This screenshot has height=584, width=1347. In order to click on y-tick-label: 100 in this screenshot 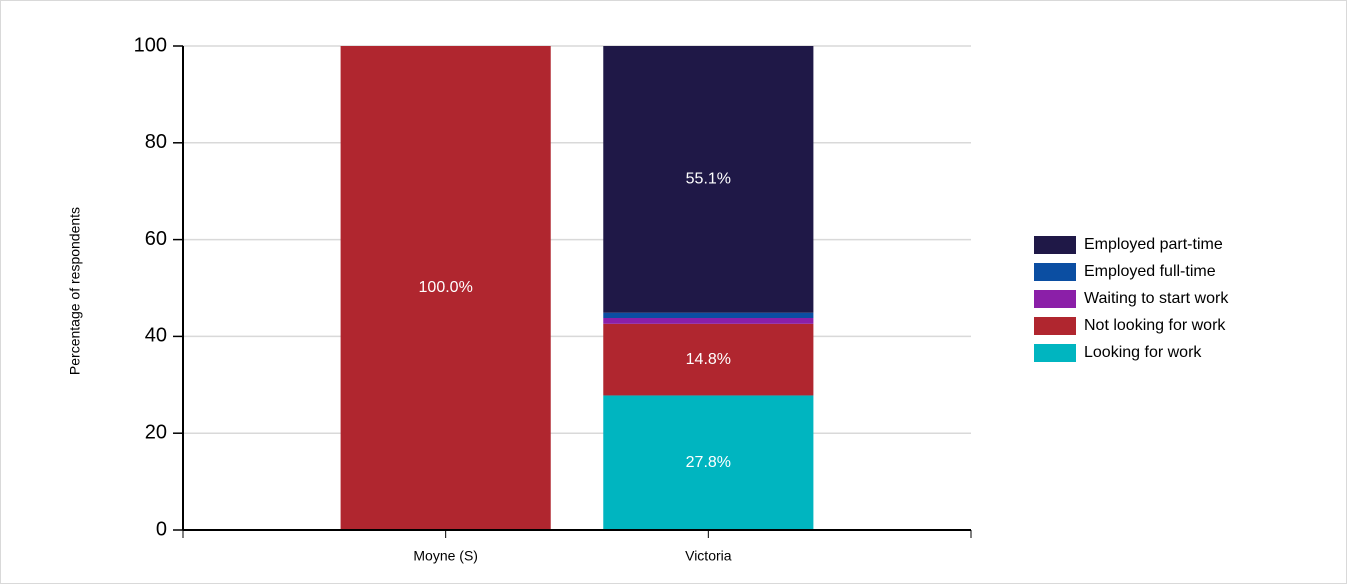, I will do `click(150, 45)`.